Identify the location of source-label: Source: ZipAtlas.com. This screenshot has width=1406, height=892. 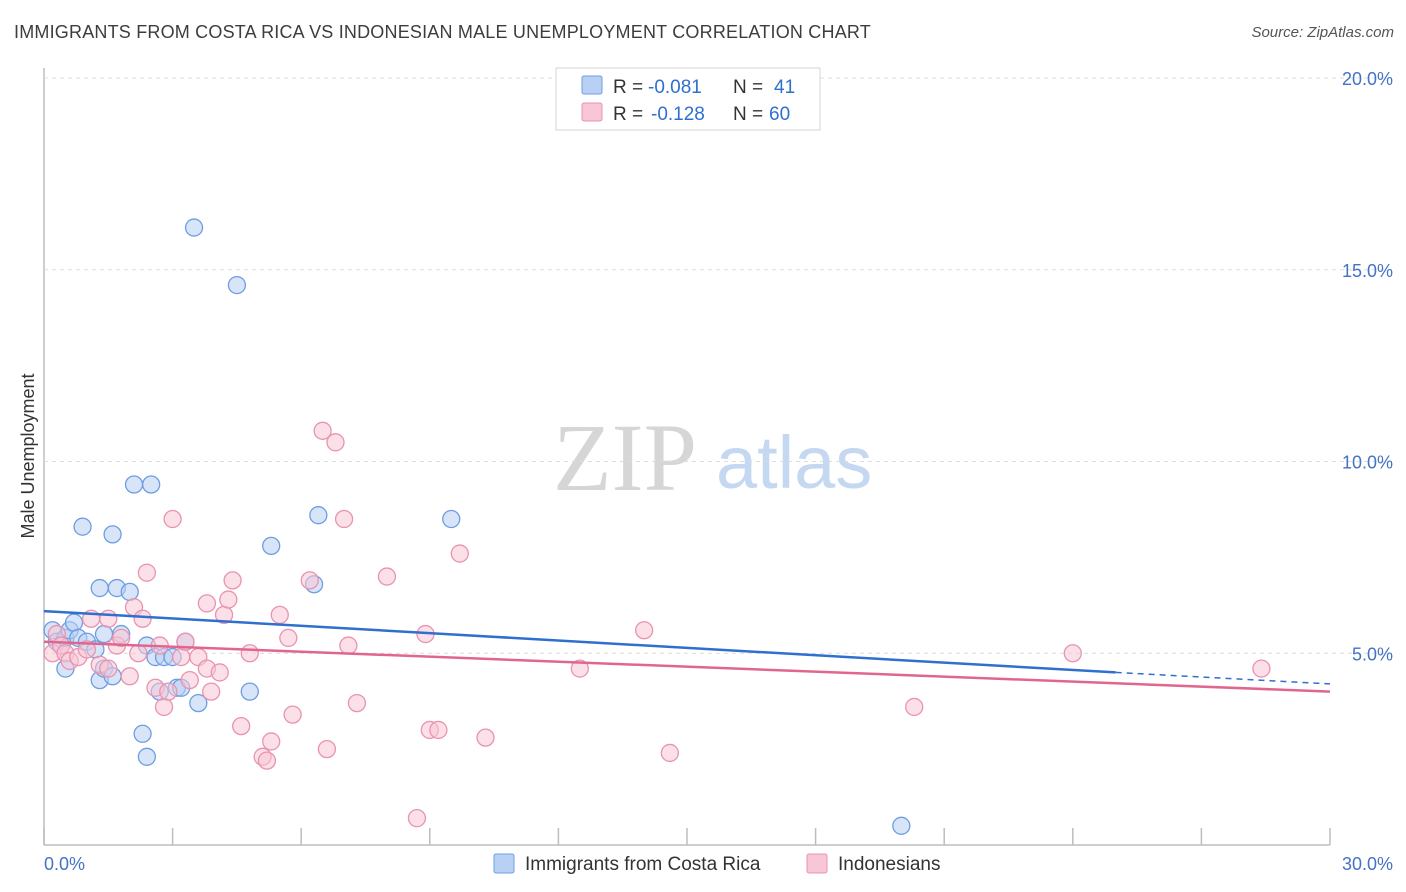
(1322, 32).